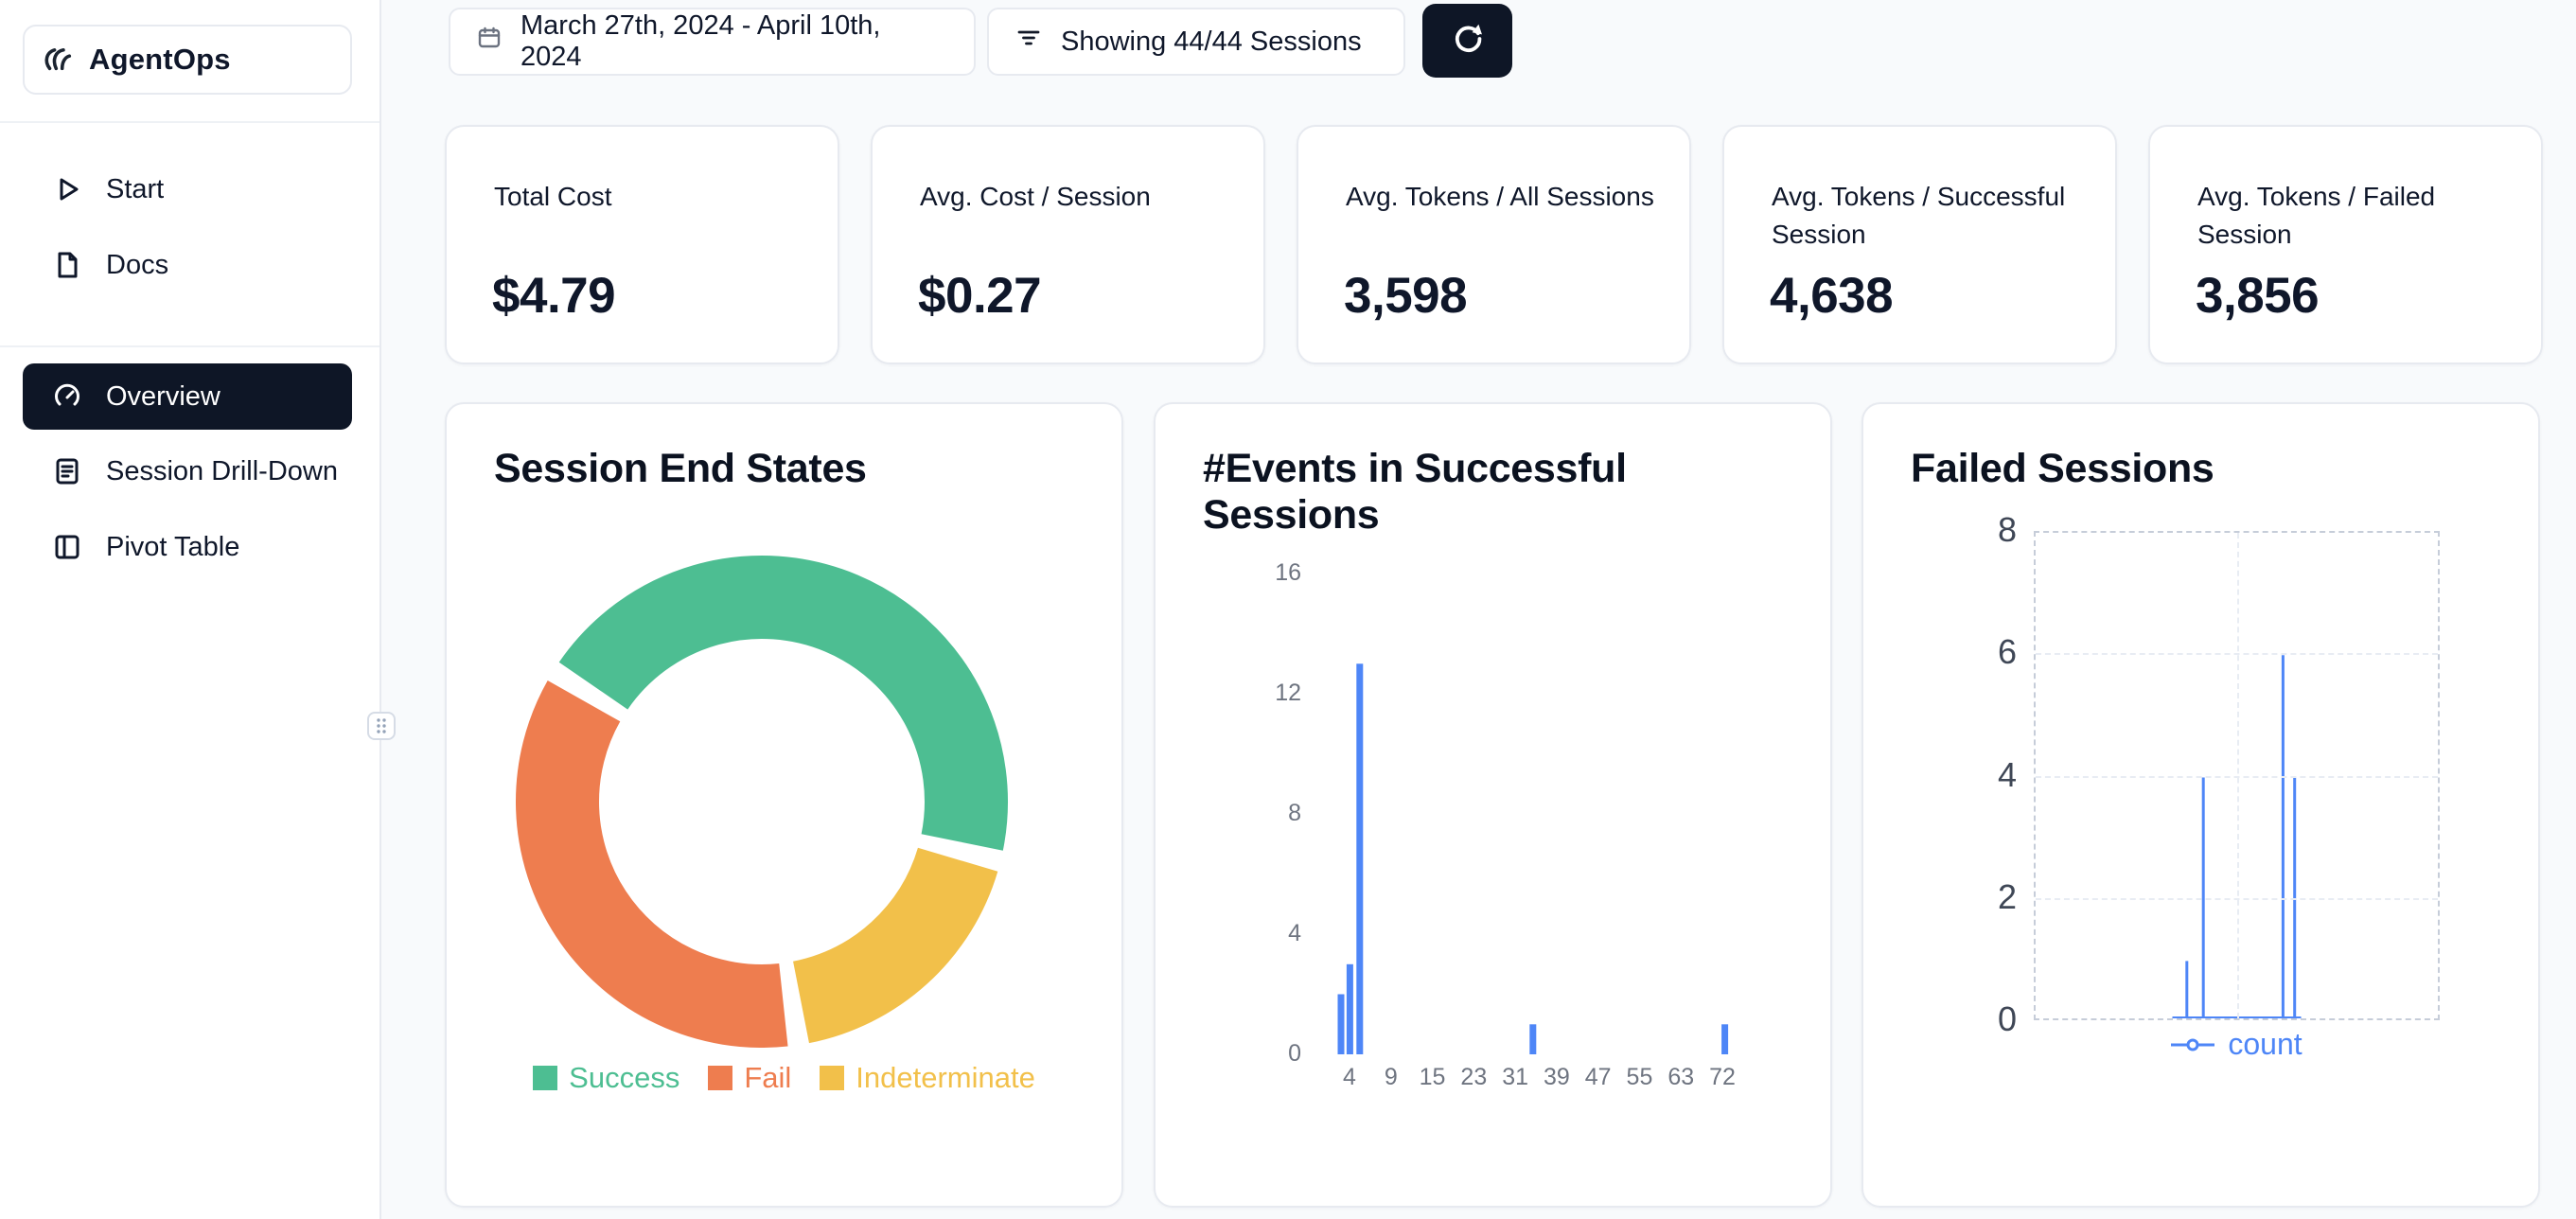 Image resolution: width=2576 pixels, height=1219 pixels. I want to click on date-range-picker: March 27th, 2024 - April 10th, 2024, so click(712, 42).